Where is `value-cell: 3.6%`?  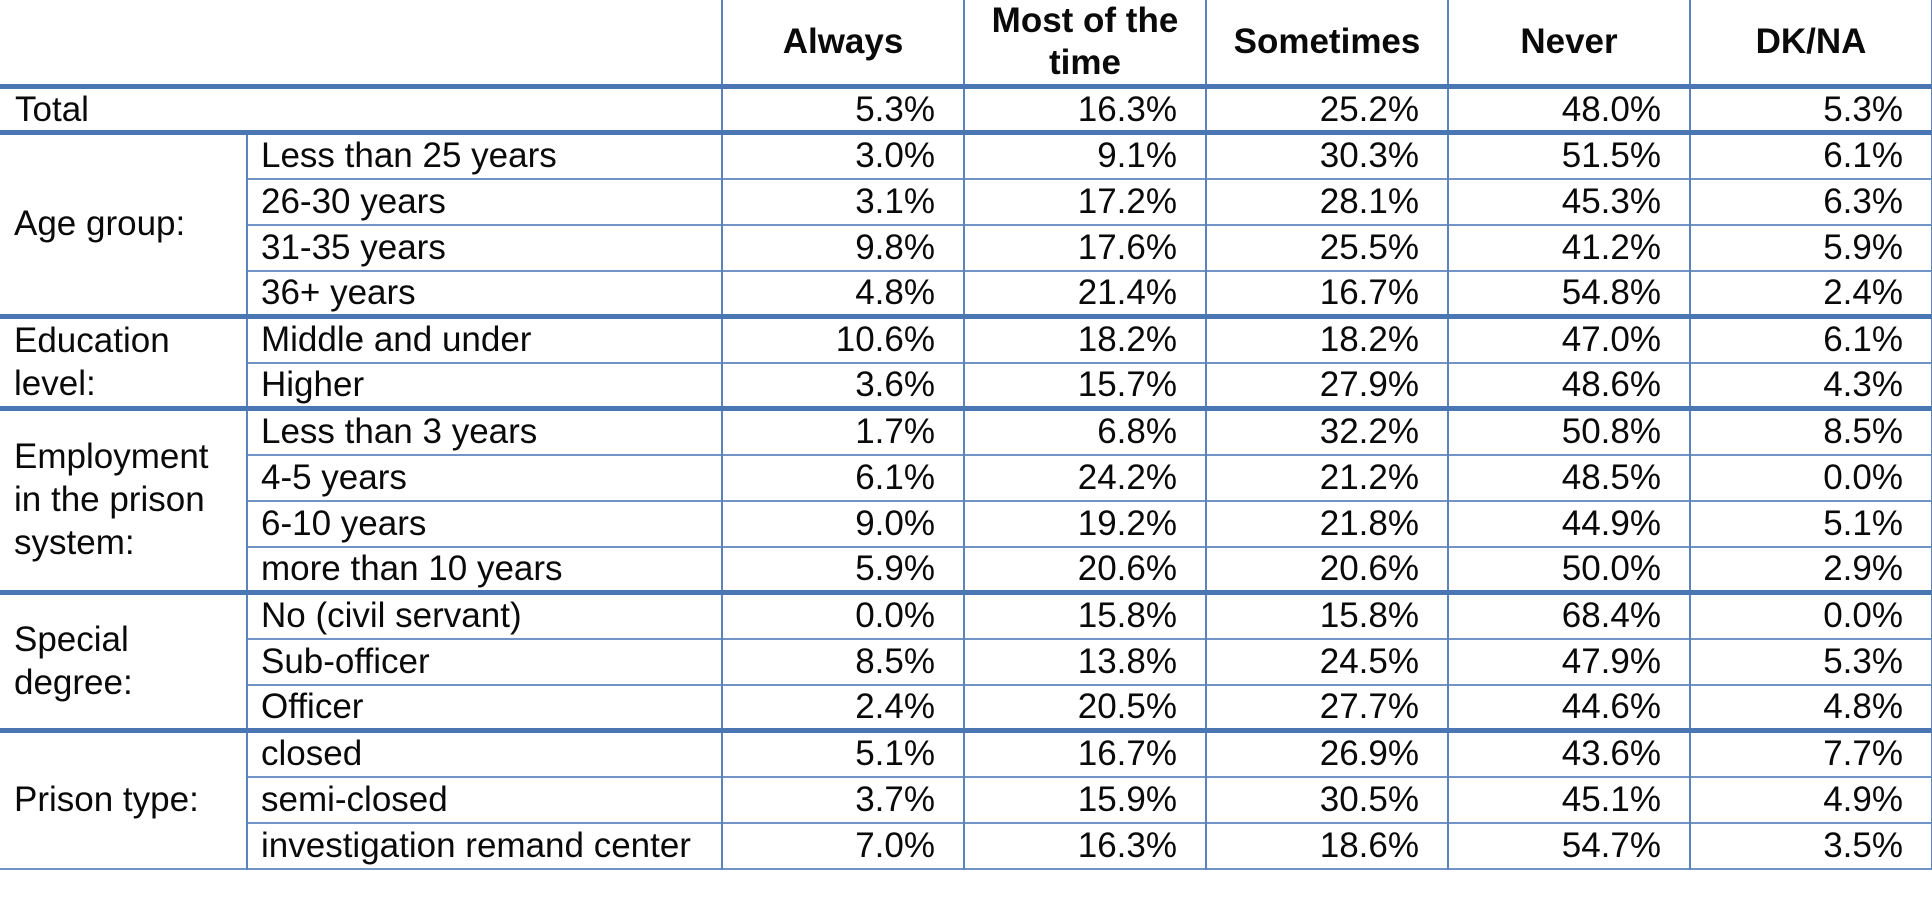 value-cell: 3.6% is located at coordinates (842, 385).